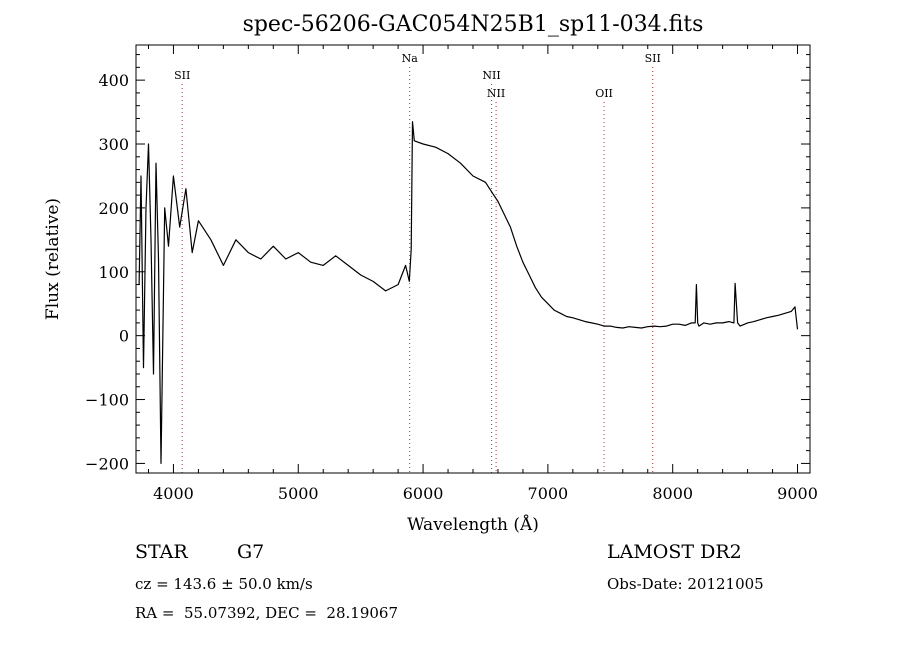  I want to click on x-tick-label: 8000, so click(672, 493).